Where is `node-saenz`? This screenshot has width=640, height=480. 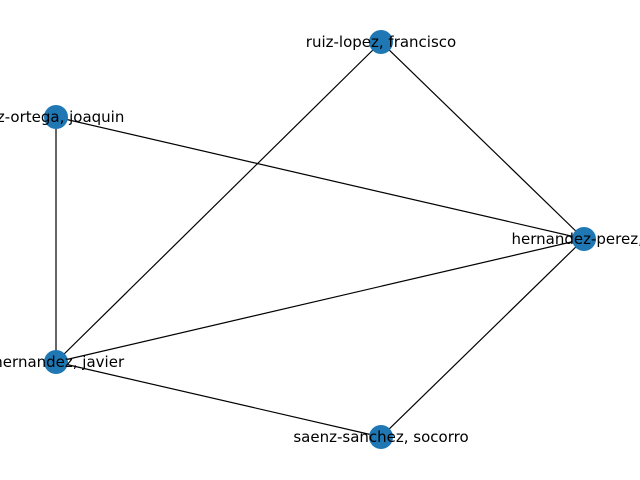
node-saenz is located at coordinates (381, 437).